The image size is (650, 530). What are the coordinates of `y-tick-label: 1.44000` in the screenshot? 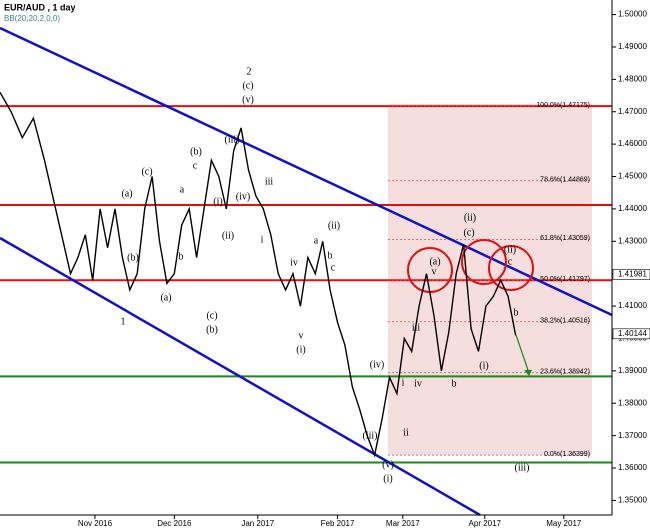 It's located at (632, 208).